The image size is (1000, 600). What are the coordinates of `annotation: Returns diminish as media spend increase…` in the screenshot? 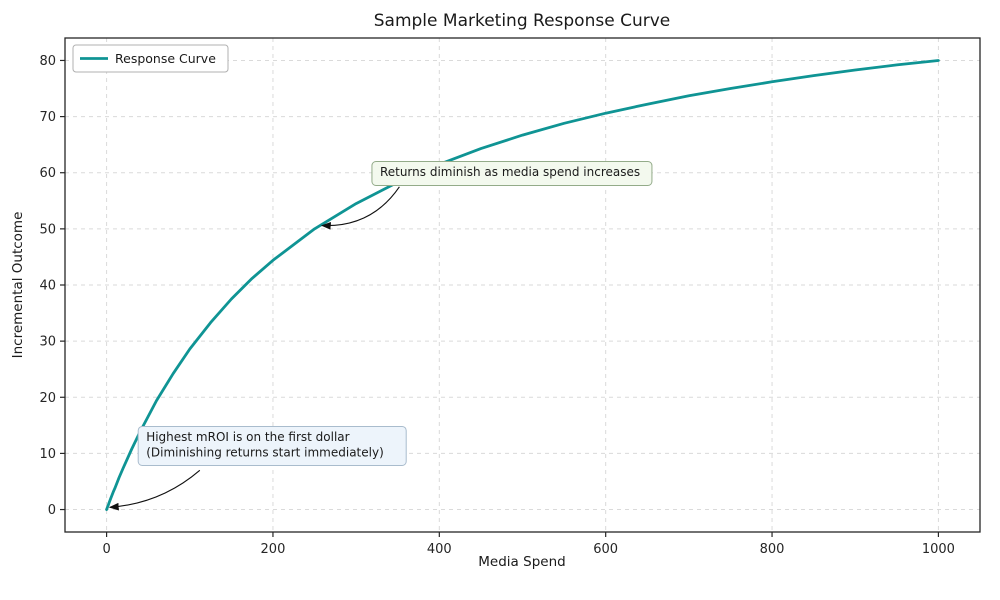 It's located at (486, 195).